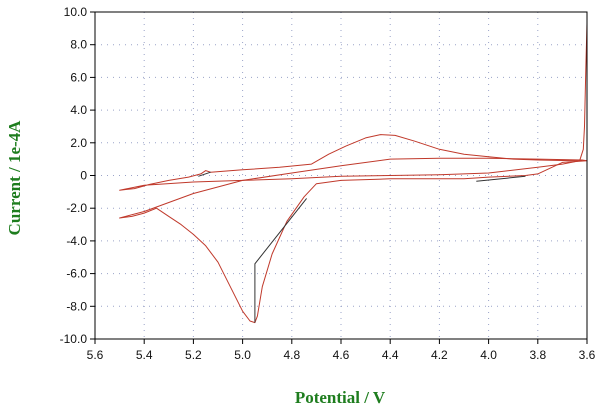 This screenshot has height=415, width=600. I want to click on y-tick-label: 4.0, so click(78, 110).